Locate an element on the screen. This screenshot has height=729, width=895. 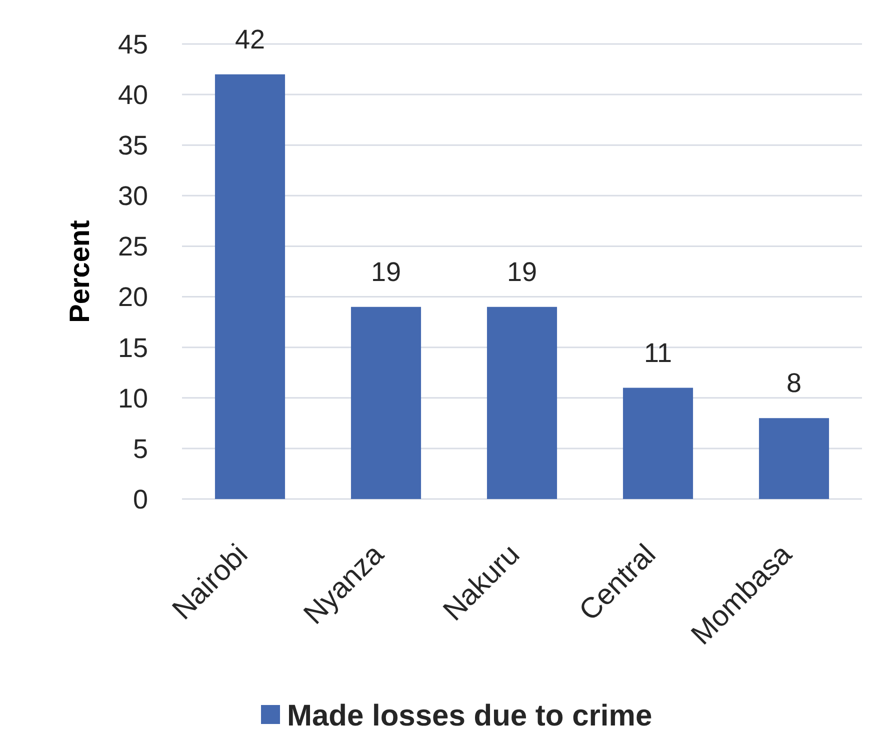
y-tick-label: 10 is located at coordinates (133, 398).